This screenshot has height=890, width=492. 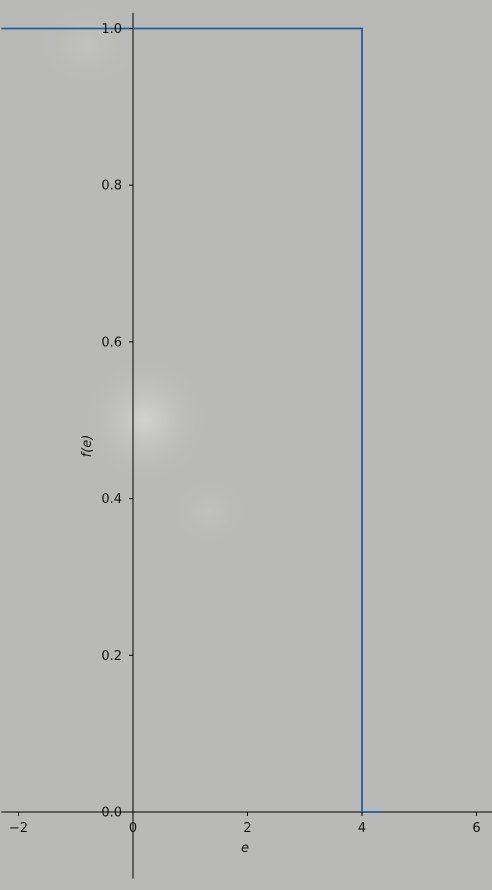 What do you see at coordinates (247, 828) in the screenshot?
I see `x-tick-label: 2` at bounding box center [247, 828].